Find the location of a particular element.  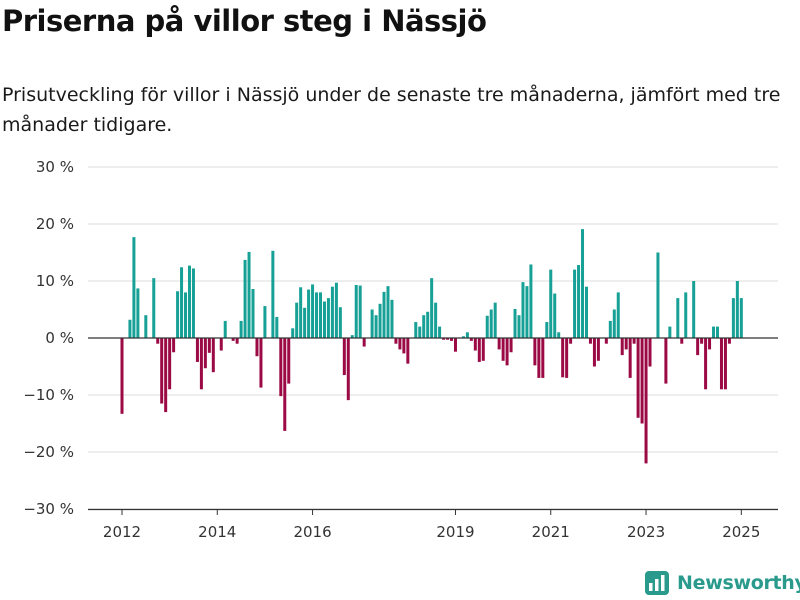

x-tick-label: 2019 is located at coordinates (455, 532).